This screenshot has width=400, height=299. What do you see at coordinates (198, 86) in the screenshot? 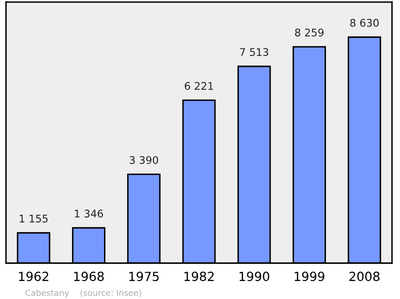
I see `data-label: 6 221` at bounding box center [198, 86].